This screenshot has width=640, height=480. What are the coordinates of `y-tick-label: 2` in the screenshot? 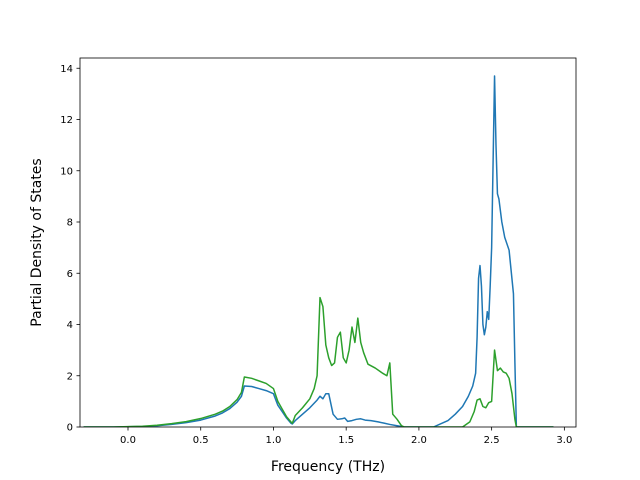 It's located at (70, 376).